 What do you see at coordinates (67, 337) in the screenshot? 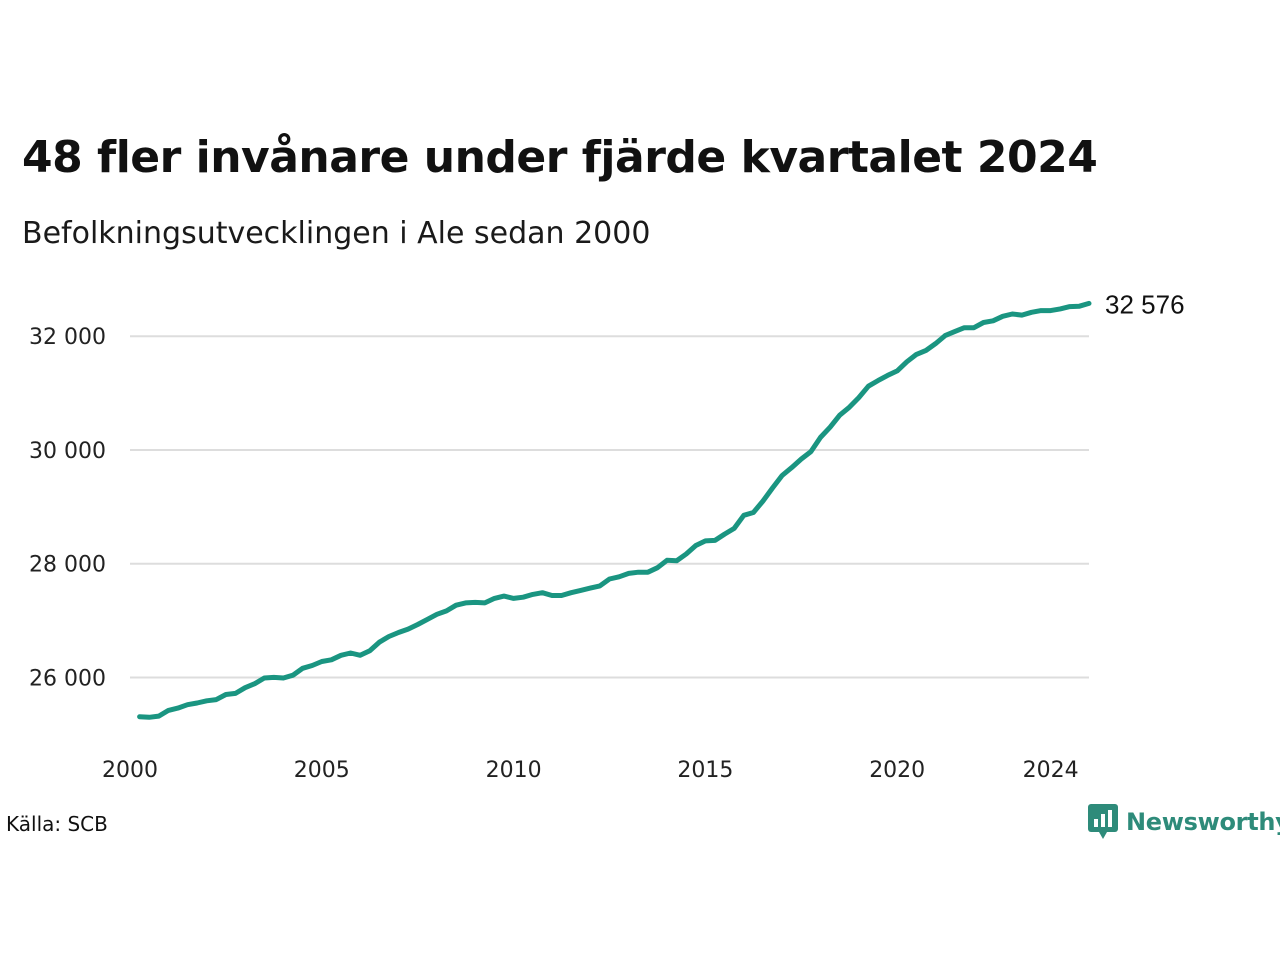
I see `y-tick-label: 32 000` at bounding box center [67, 337].